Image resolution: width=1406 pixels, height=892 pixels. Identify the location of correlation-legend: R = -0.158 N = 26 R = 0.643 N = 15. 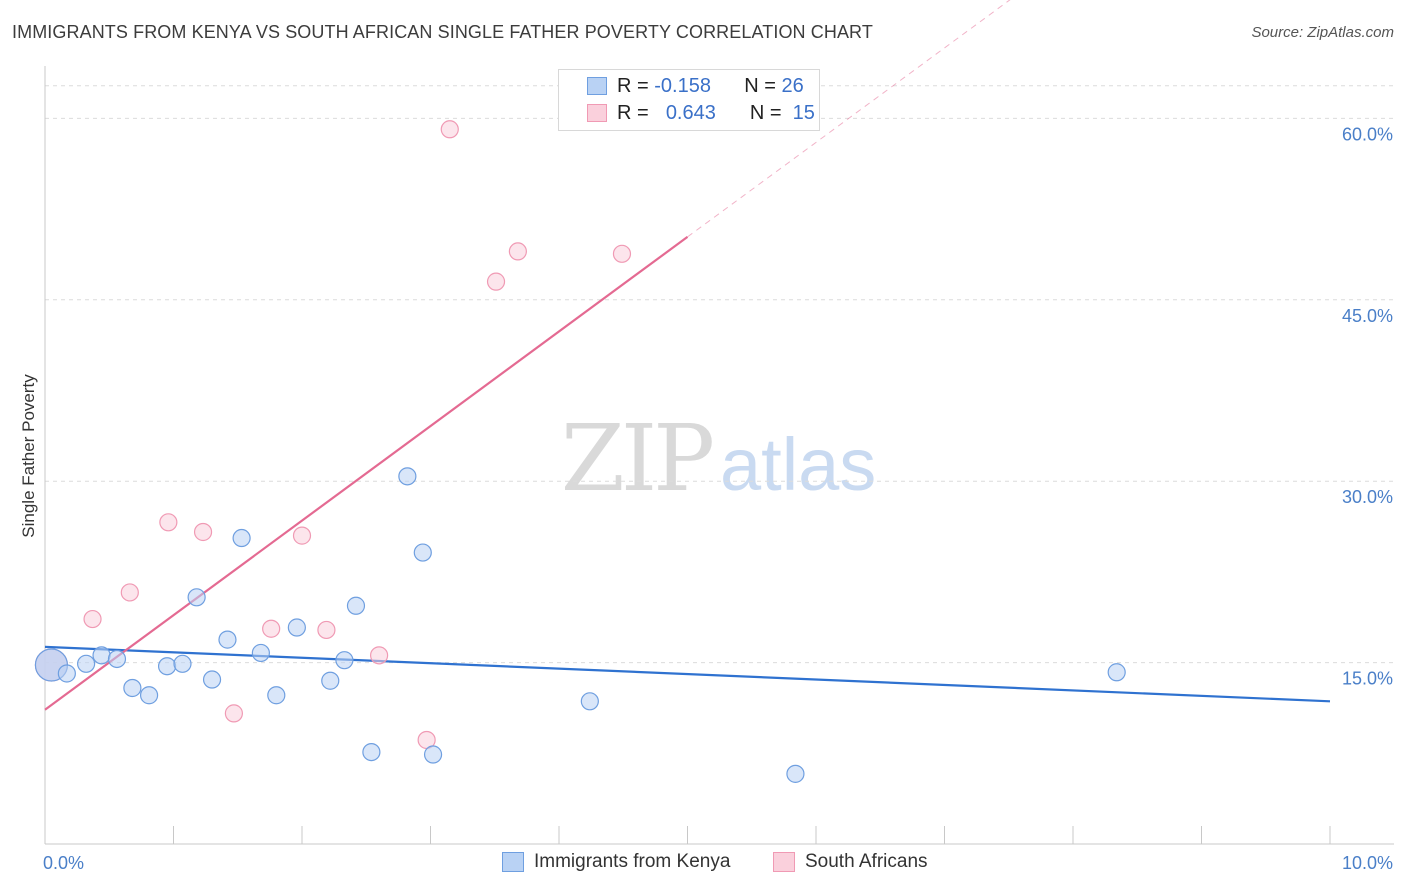
(689, 100).